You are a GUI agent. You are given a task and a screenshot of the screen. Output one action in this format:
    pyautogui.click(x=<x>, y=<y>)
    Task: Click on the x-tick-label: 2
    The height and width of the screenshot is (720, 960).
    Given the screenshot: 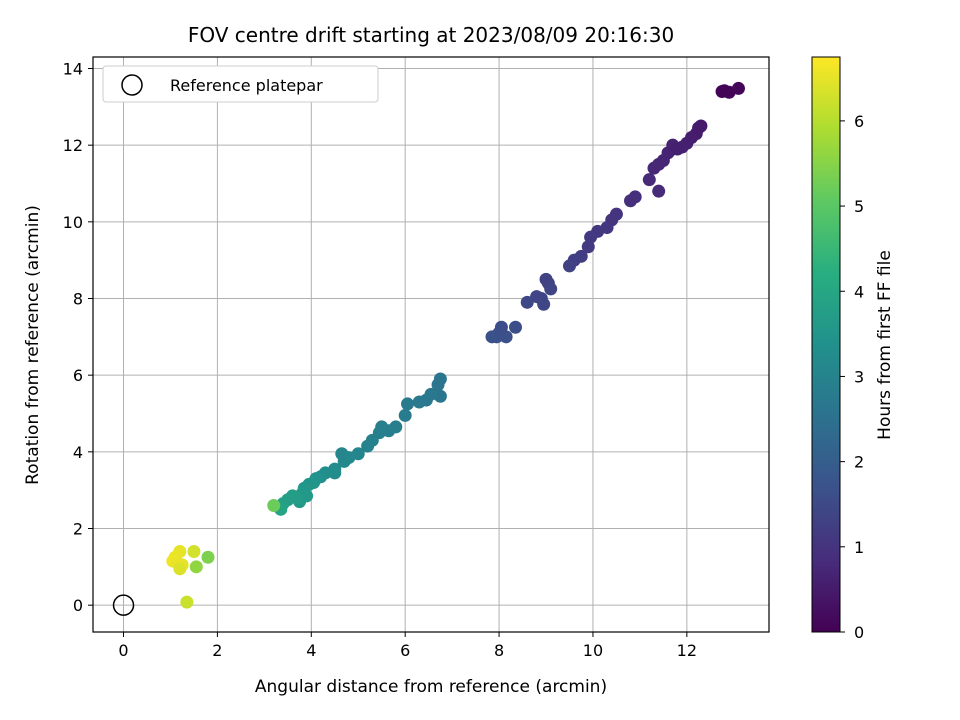 What is the action you would take?
    pyautogui.click(x=217, y=650)
    